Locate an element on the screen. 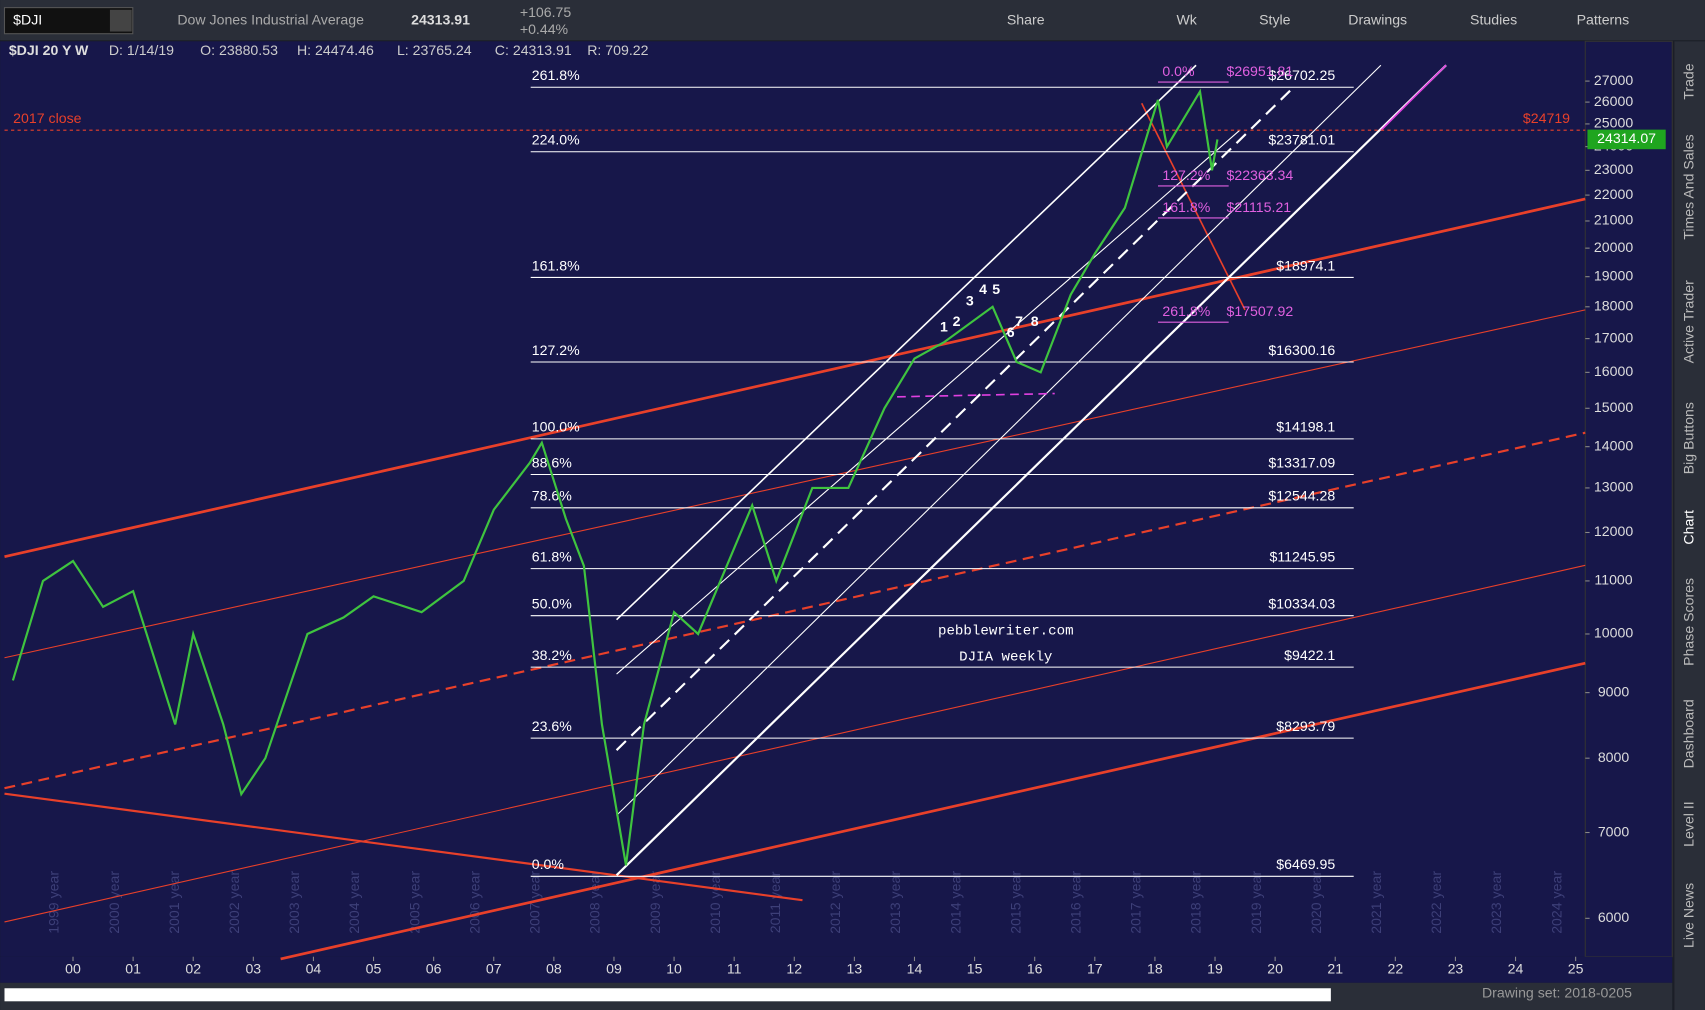  year-watermark: 2000 year is located at coordinates (114, 902).